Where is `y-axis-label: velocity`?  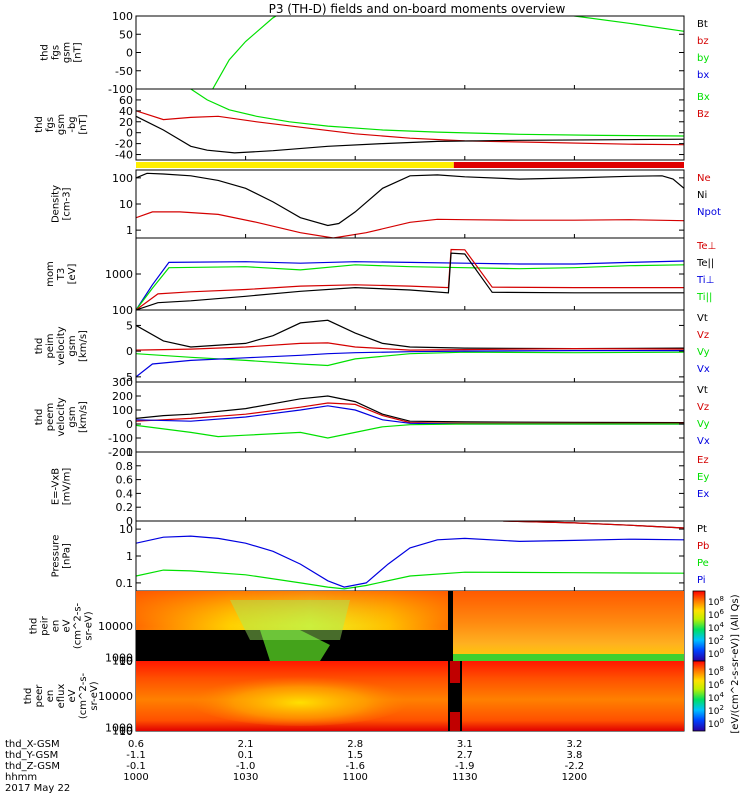 y-axis-label: velocity is located at coordinates (61, 416).